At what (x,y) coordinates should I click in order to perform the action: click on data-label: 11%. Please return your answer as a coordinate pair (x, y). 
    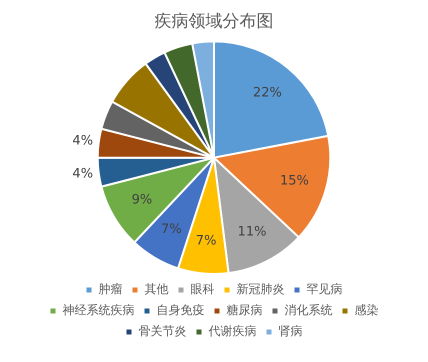
    Looking at the image, I should click on (252, 232).